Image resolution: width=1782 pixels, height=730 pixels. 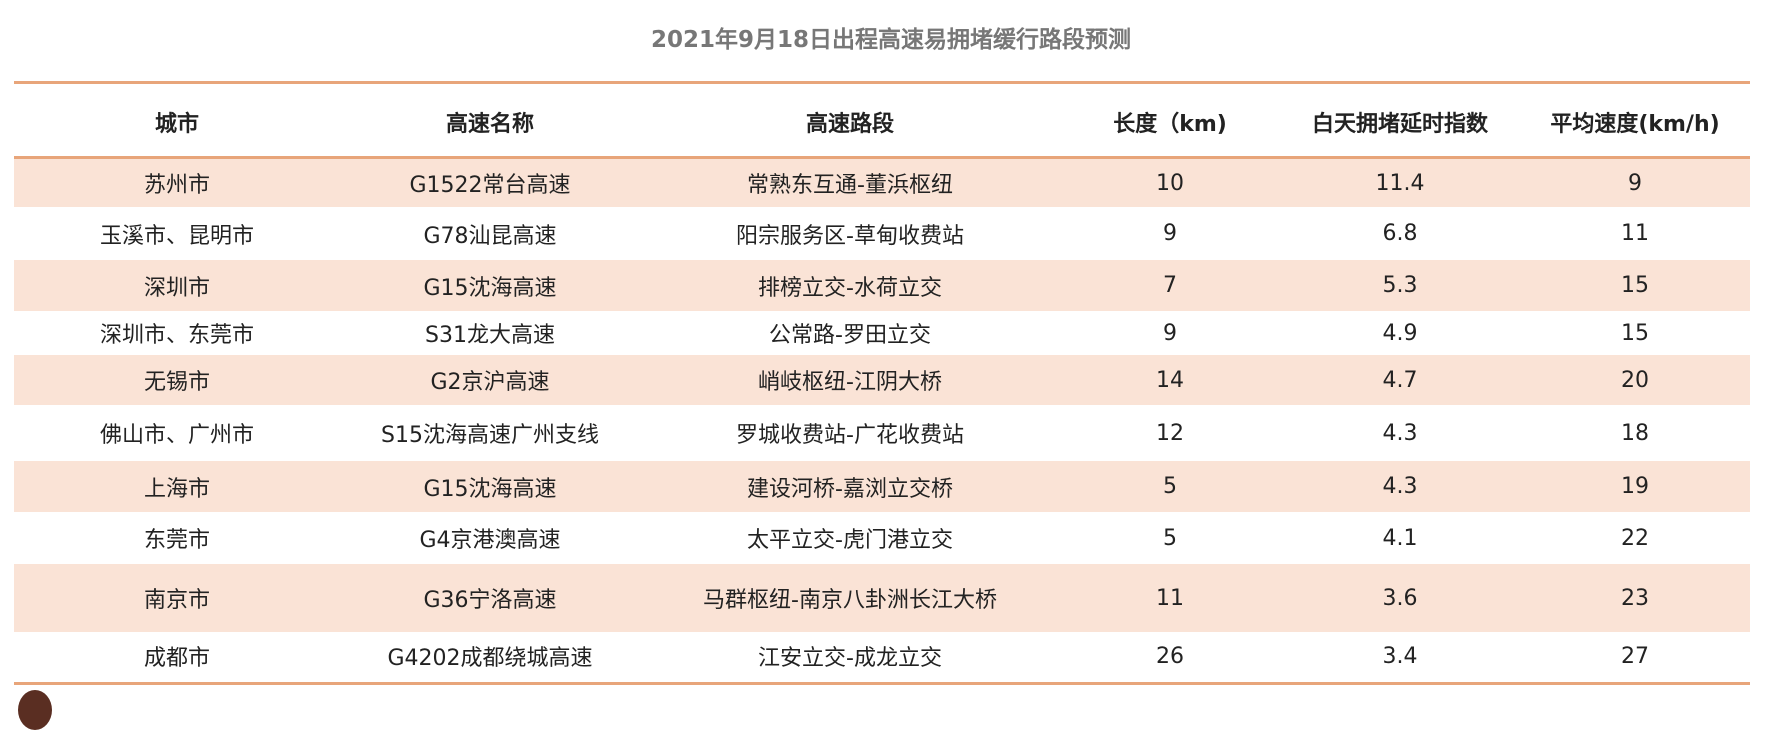 What do you see at coordinates (1635, 486) in the screenshot?
I see `cell-avg-speed: 19` at bounding box center [1635, 486].